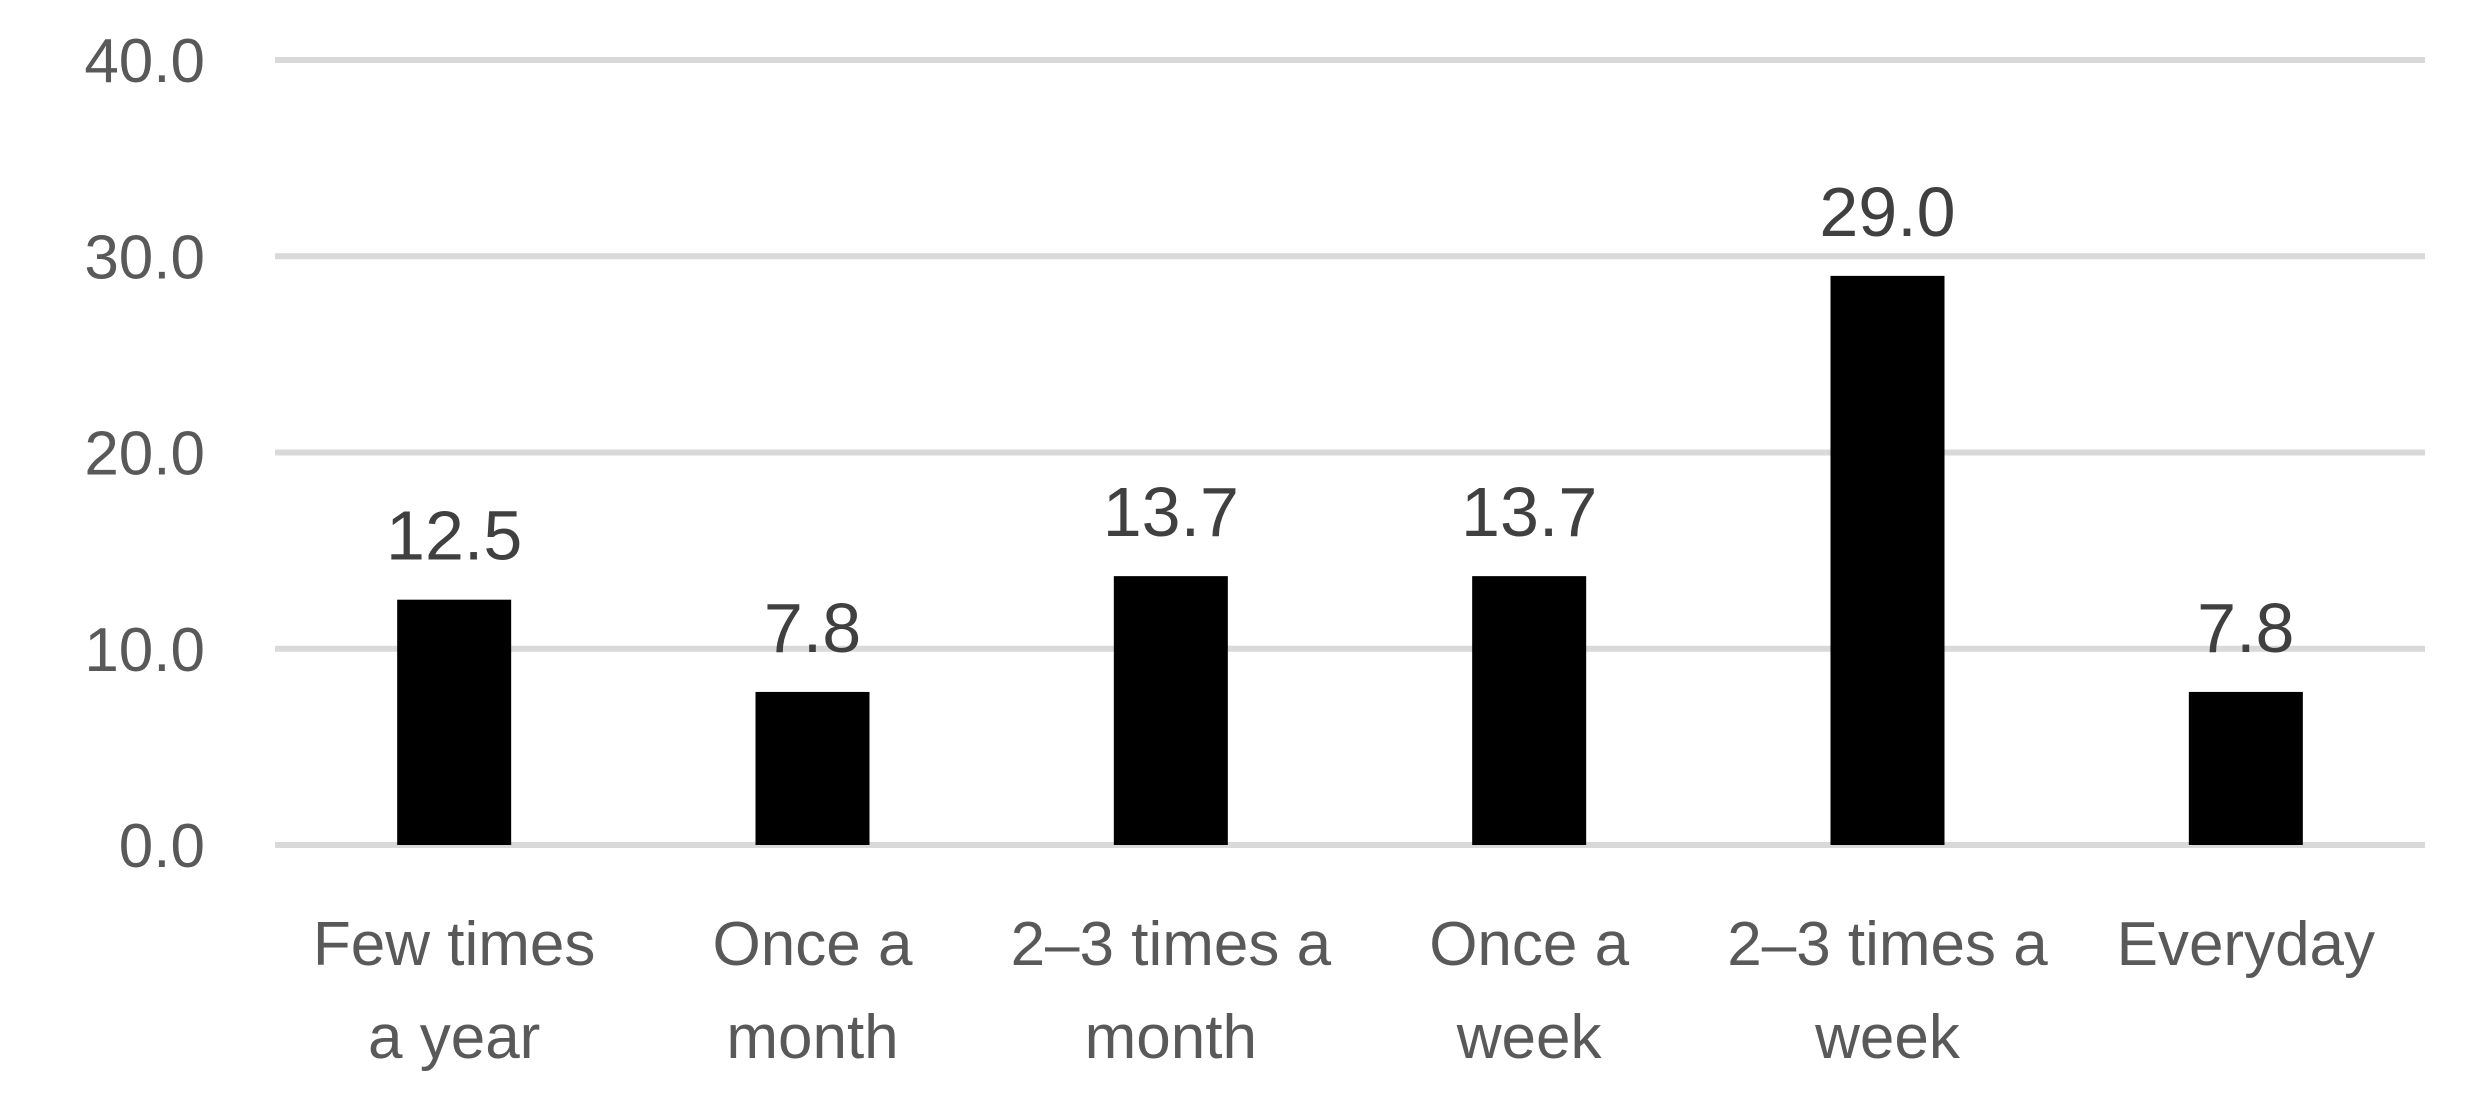  I want to click on data-label: 12.5, so click(454, 536).